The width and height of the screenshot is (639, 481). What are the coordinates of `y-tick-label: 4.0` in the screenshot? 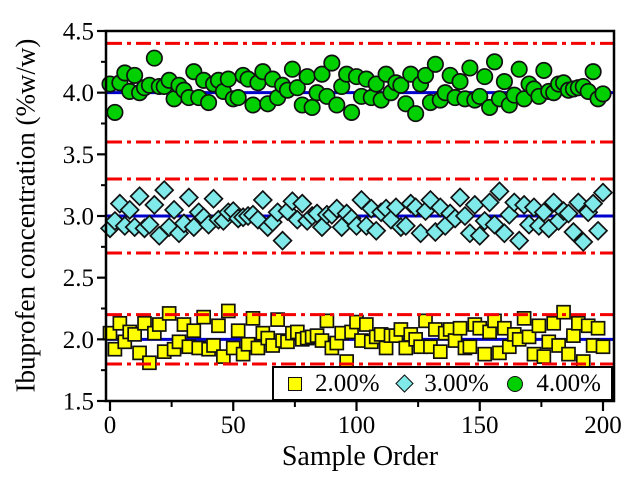 It's located at (78, 93).